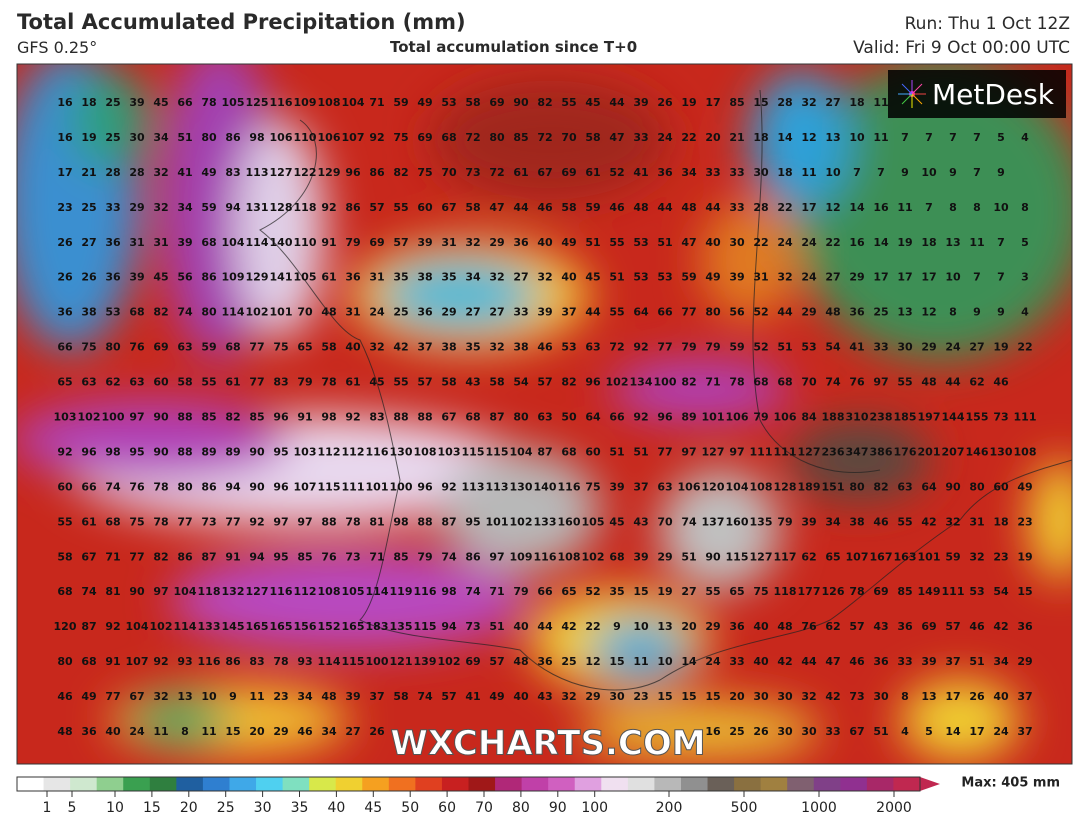 Image resolution: width=1082 pixels, height=826 pixels. What do you see at coordinates (569, 277) in the screenshot?
I see `grid-value: 40` at bounding box center [569, 277].